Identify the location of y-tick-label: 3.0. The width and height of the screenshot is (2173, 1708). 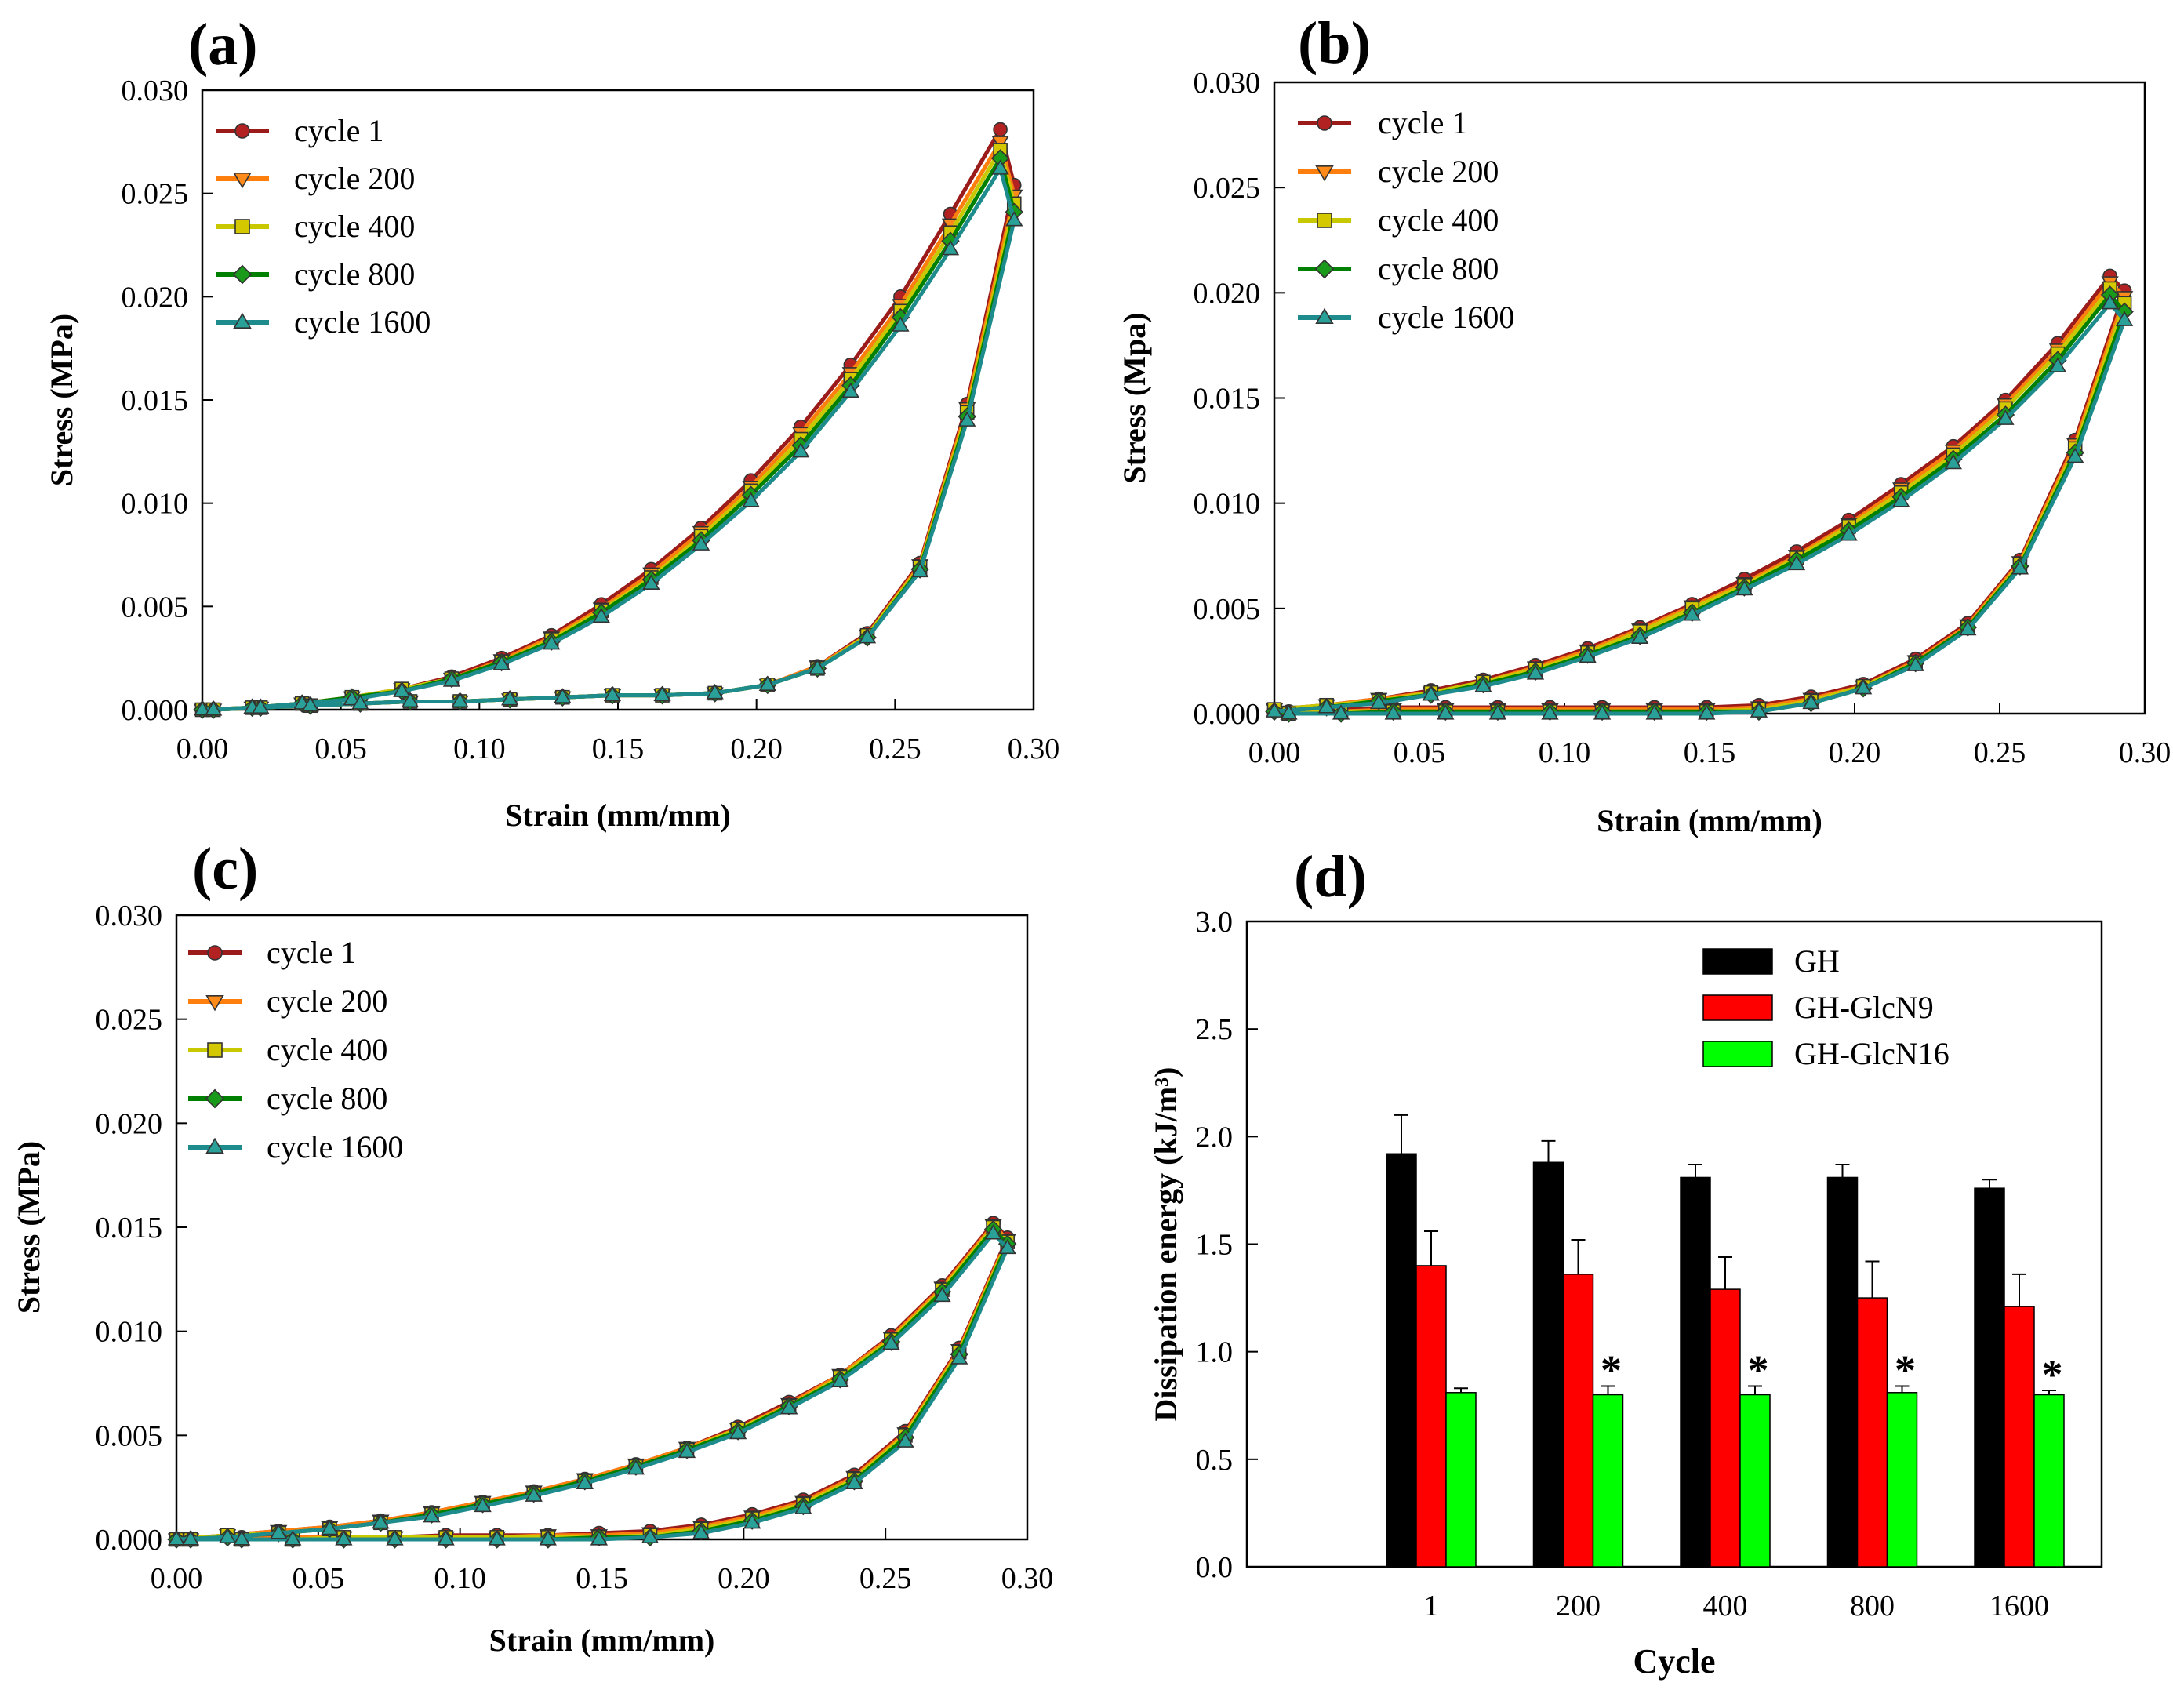
(1215, 922).